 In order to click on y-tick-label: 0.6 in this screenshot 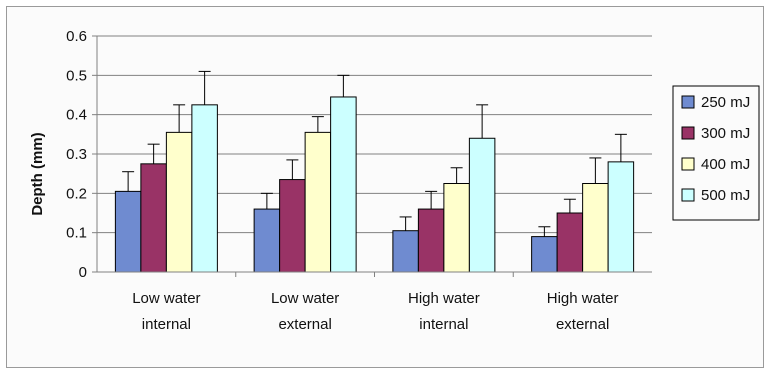, I will do `click(76, 36)`.